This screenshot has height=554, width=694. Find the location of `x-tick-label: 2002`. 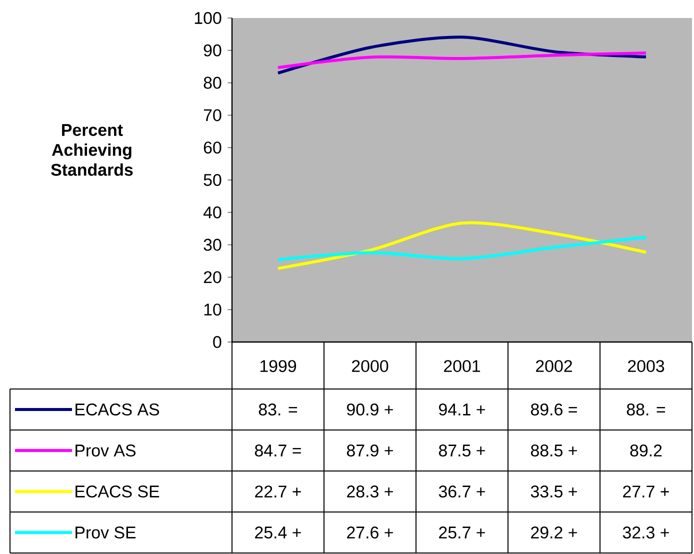

x-tick-label: 2002 is located at coordinates (554, 366).